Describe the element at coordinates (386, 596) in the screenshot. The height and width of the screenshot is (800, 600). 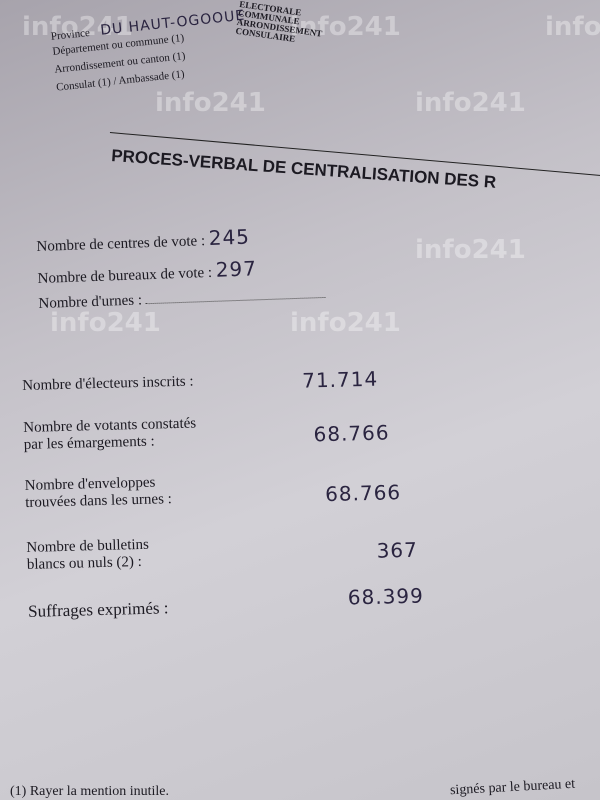
I see `exprimes-value: 68.399` at that location.